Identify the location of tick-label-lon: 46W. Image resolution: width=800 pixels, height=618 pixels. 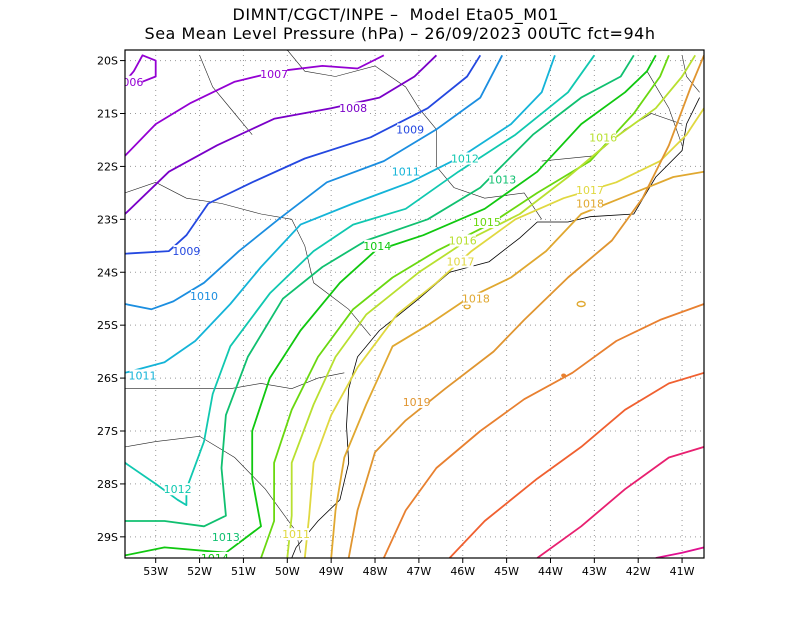
(462, 571).